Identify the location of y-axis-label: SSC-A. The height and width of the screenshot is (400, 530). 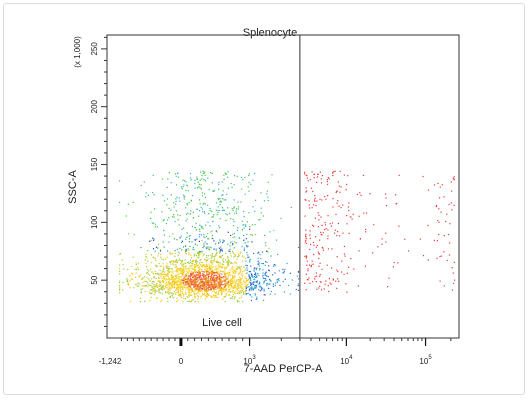
(73, 187).